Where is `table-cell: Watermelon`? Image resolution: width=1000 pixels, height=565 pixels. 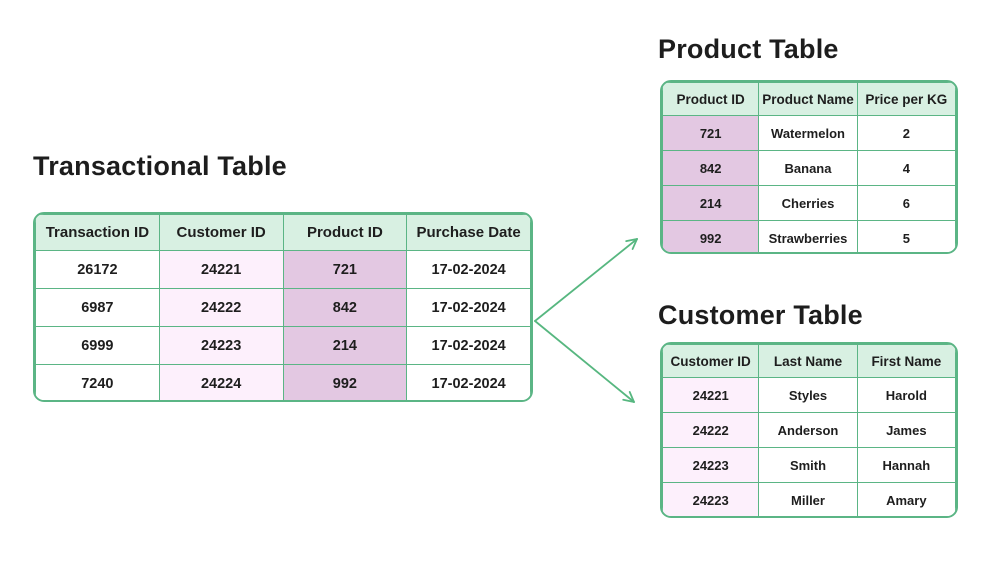
table-cell: Watermelon is located at coordinates (808, 133).